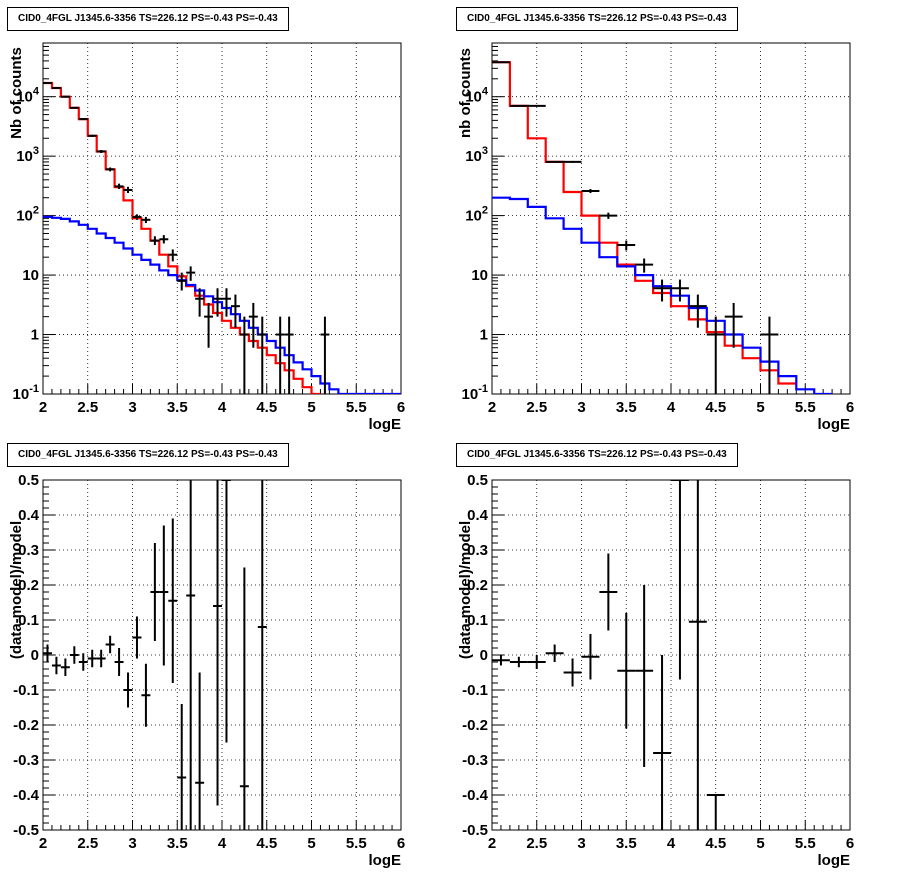 The width and height of the screenshot is (898, 880). I want to click on y-axis-label: nb of counts, so click(465, 93).